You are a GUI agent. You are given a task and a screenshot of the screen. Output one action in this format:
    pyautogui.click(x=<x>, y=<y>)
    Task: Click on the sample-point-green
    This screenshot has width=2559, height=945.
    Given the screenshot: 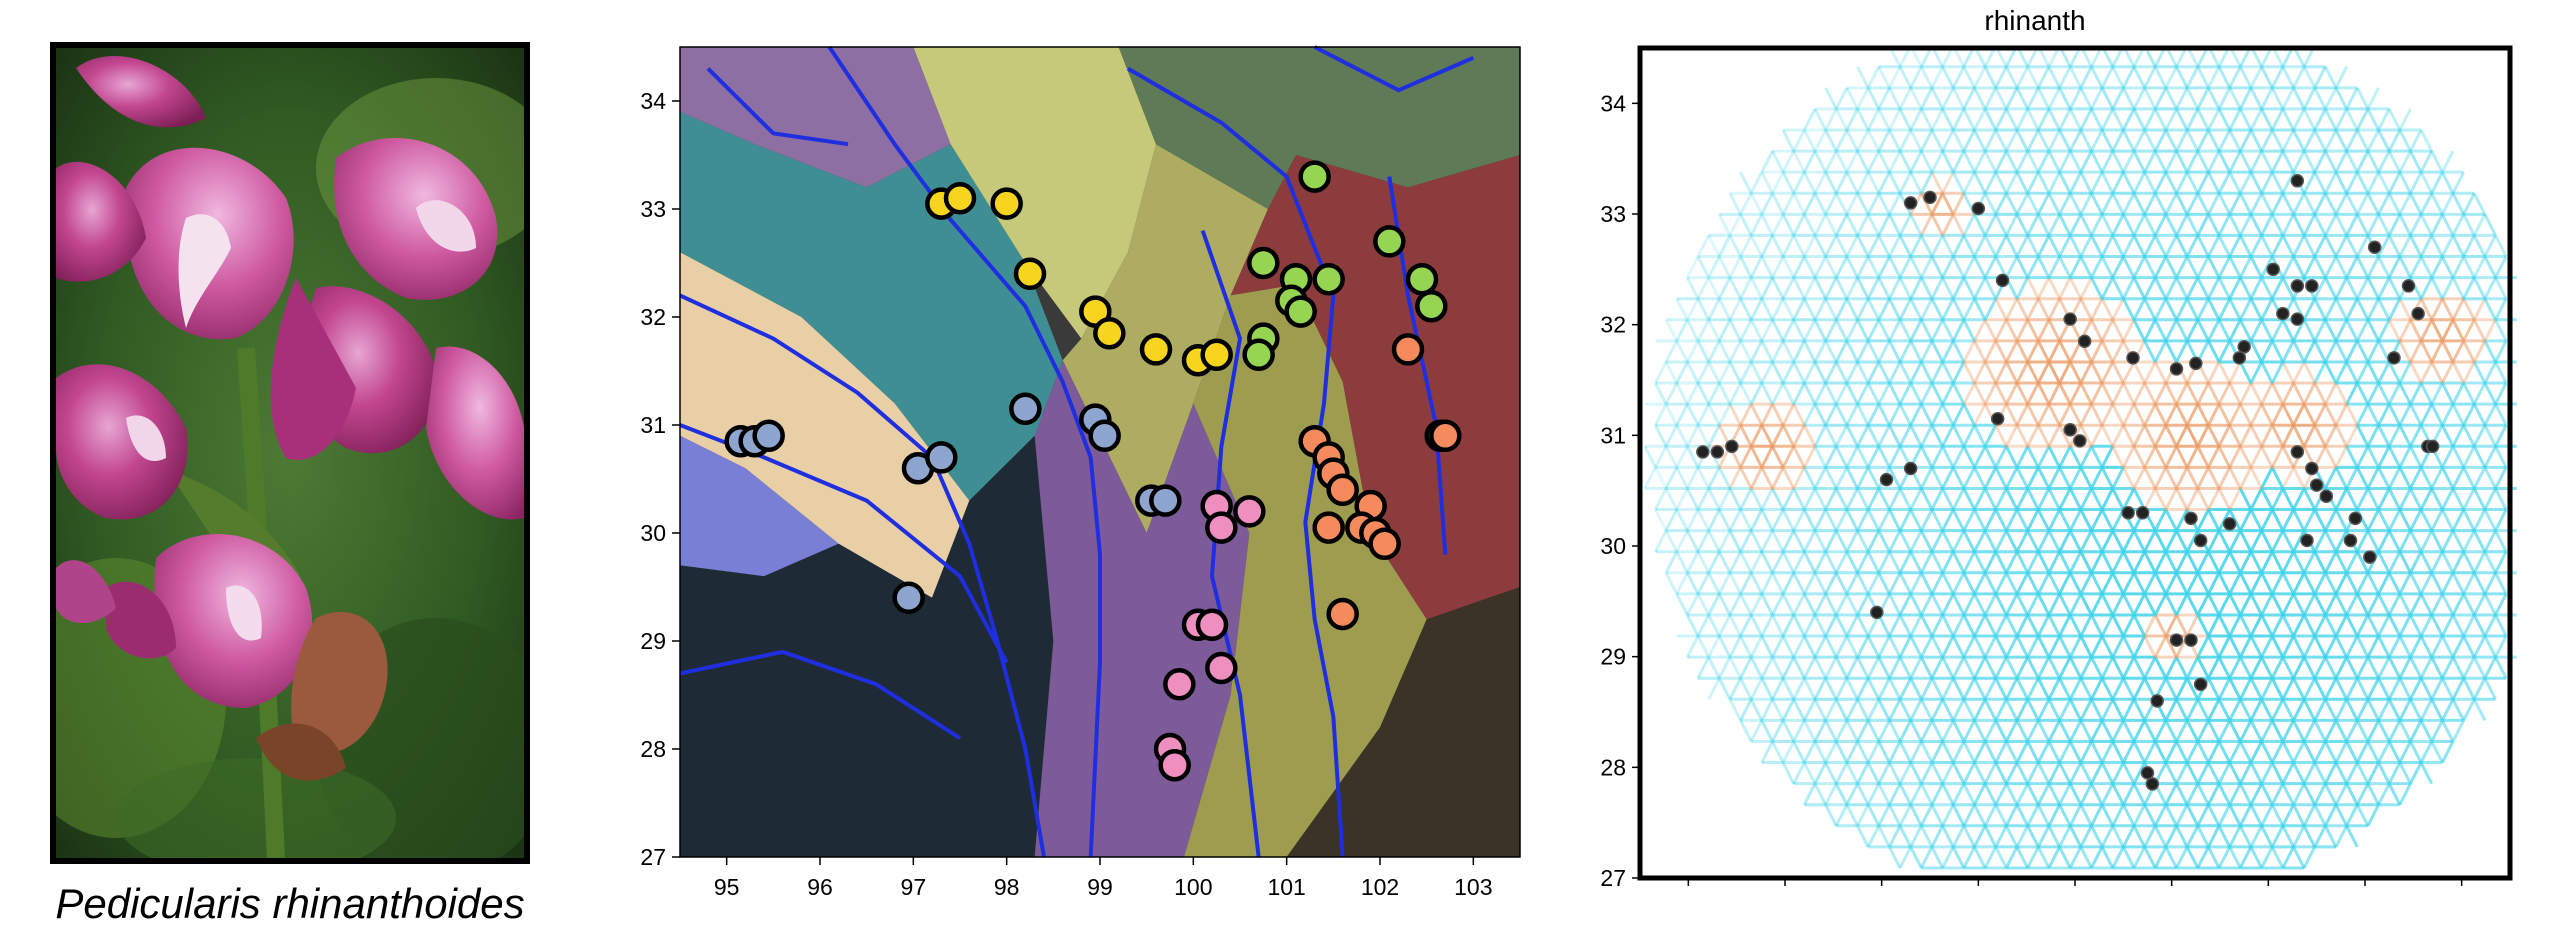 What is the action you would take?
    pyautogui.click(x=1422, y=279)
    